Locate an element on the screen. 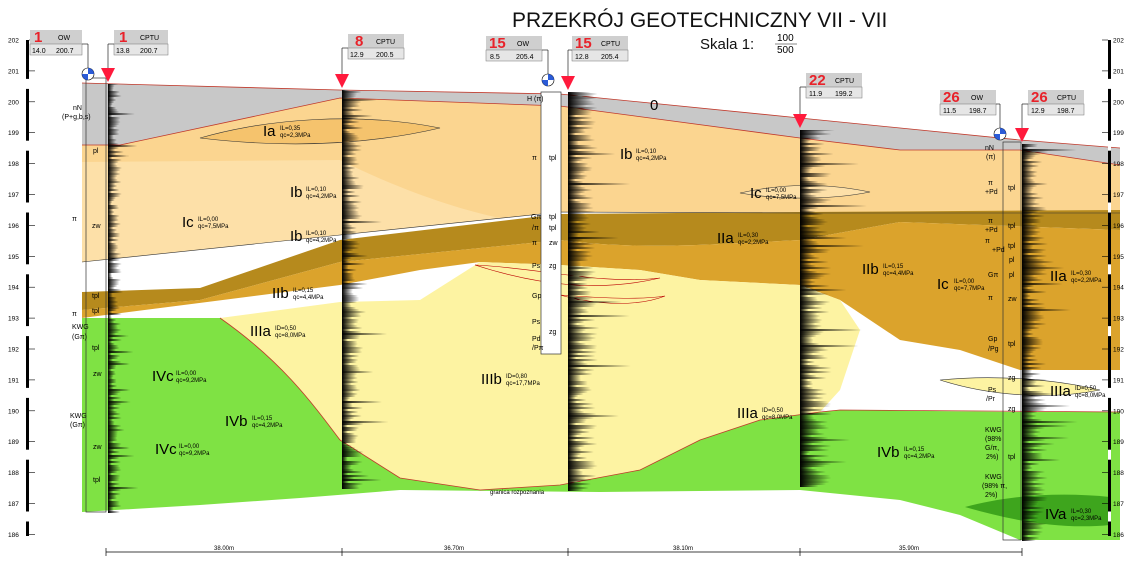 The width and height of the screenshot is (1146, 563). borehole-elevation: 205.4 is located at coordinates (610, 57).